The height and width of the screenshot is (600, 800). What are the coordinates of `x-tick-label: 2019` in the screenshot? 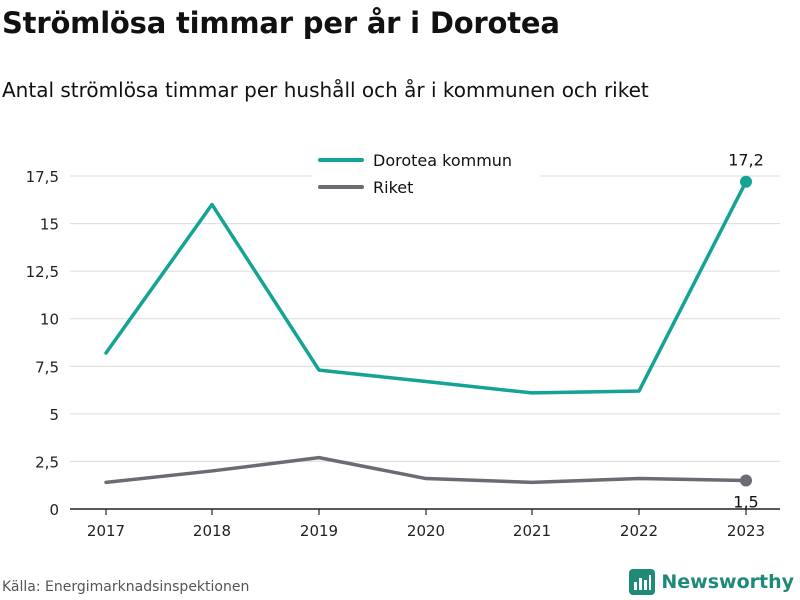 It's located at (319, 531).